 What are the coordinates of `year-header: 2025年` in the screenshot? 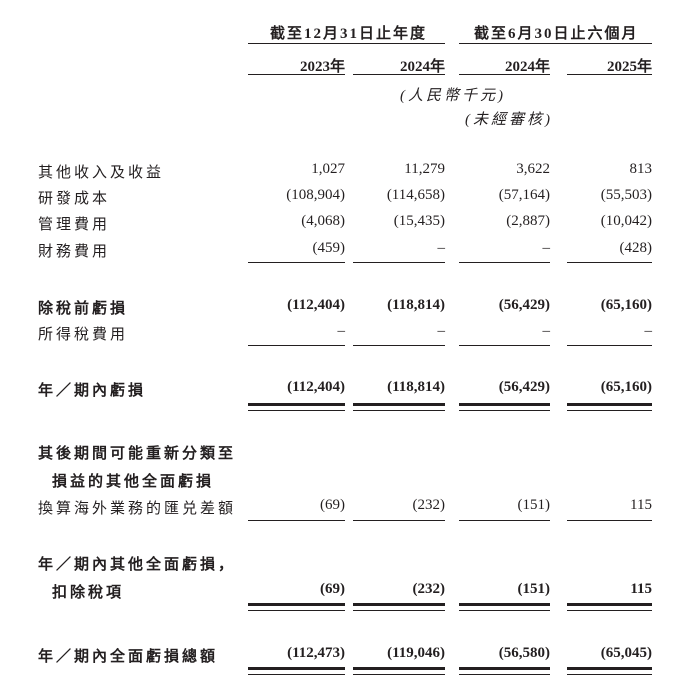 It's located at (629, 67).